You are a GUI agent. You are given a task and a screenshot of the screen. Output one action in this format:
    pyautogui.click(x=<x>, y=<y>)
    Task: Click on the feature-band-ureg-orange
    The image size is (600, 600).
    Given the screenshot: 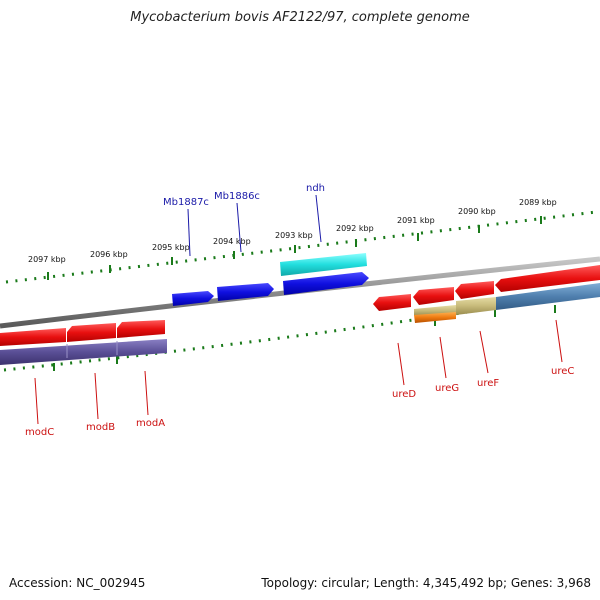 What is the action you would take?
    pyautogui.click(x=435, y=317)
    